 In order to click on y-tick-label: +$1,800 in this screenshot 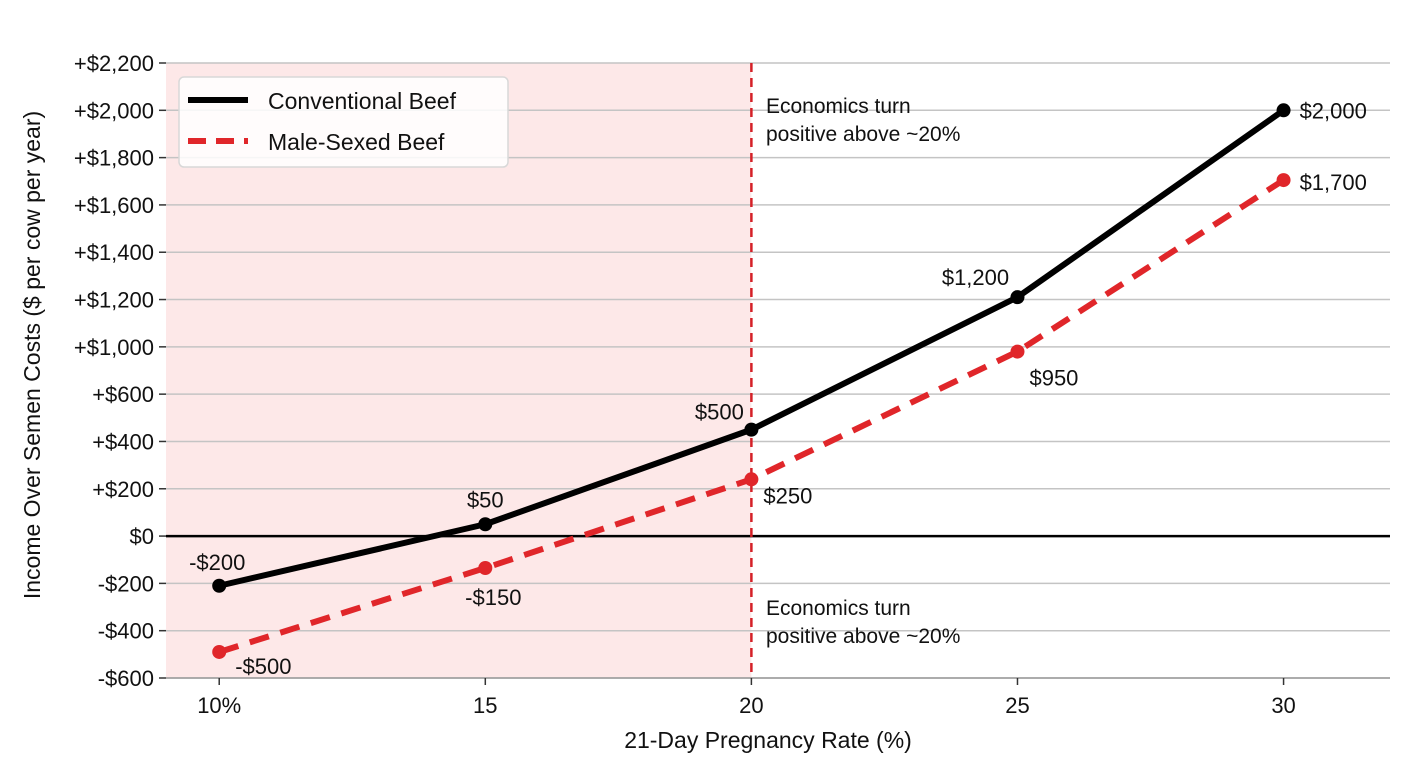, I will do `click(114, 158)`.